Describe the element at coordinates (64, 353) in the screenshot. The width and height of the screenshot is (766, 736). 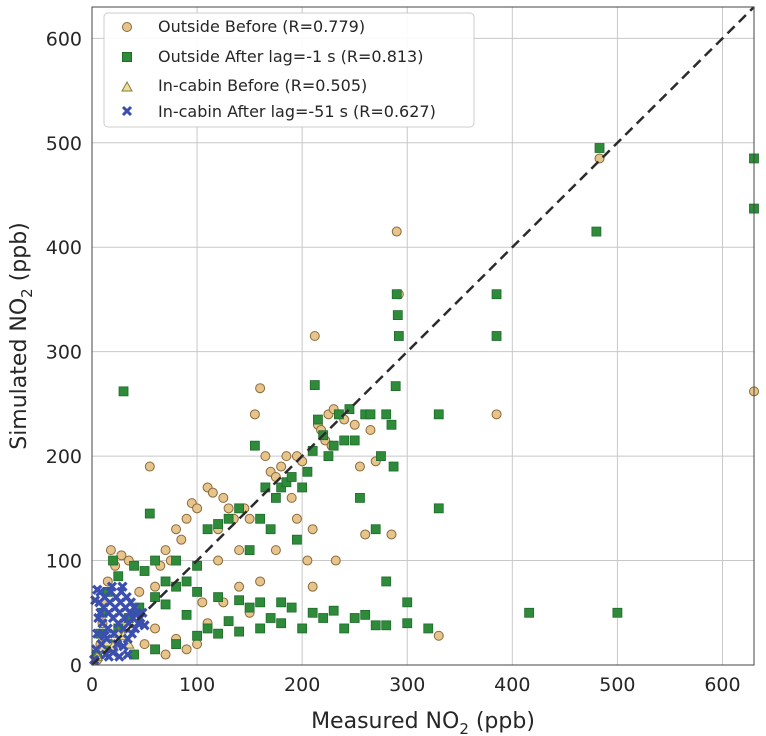
I see `y-tick-label: 300` at that location.